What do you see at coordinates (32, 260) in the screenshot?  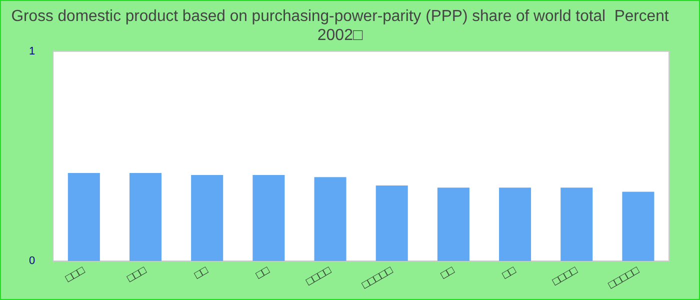 I see `y-tick-label: 0` at bounding box center [32, 260].